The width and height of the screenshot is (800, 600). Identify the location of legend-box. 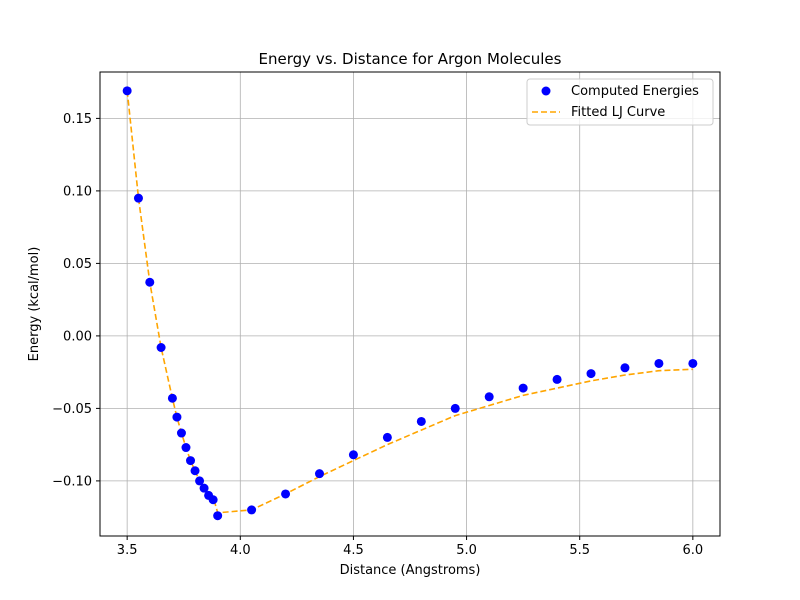
(620, 102).